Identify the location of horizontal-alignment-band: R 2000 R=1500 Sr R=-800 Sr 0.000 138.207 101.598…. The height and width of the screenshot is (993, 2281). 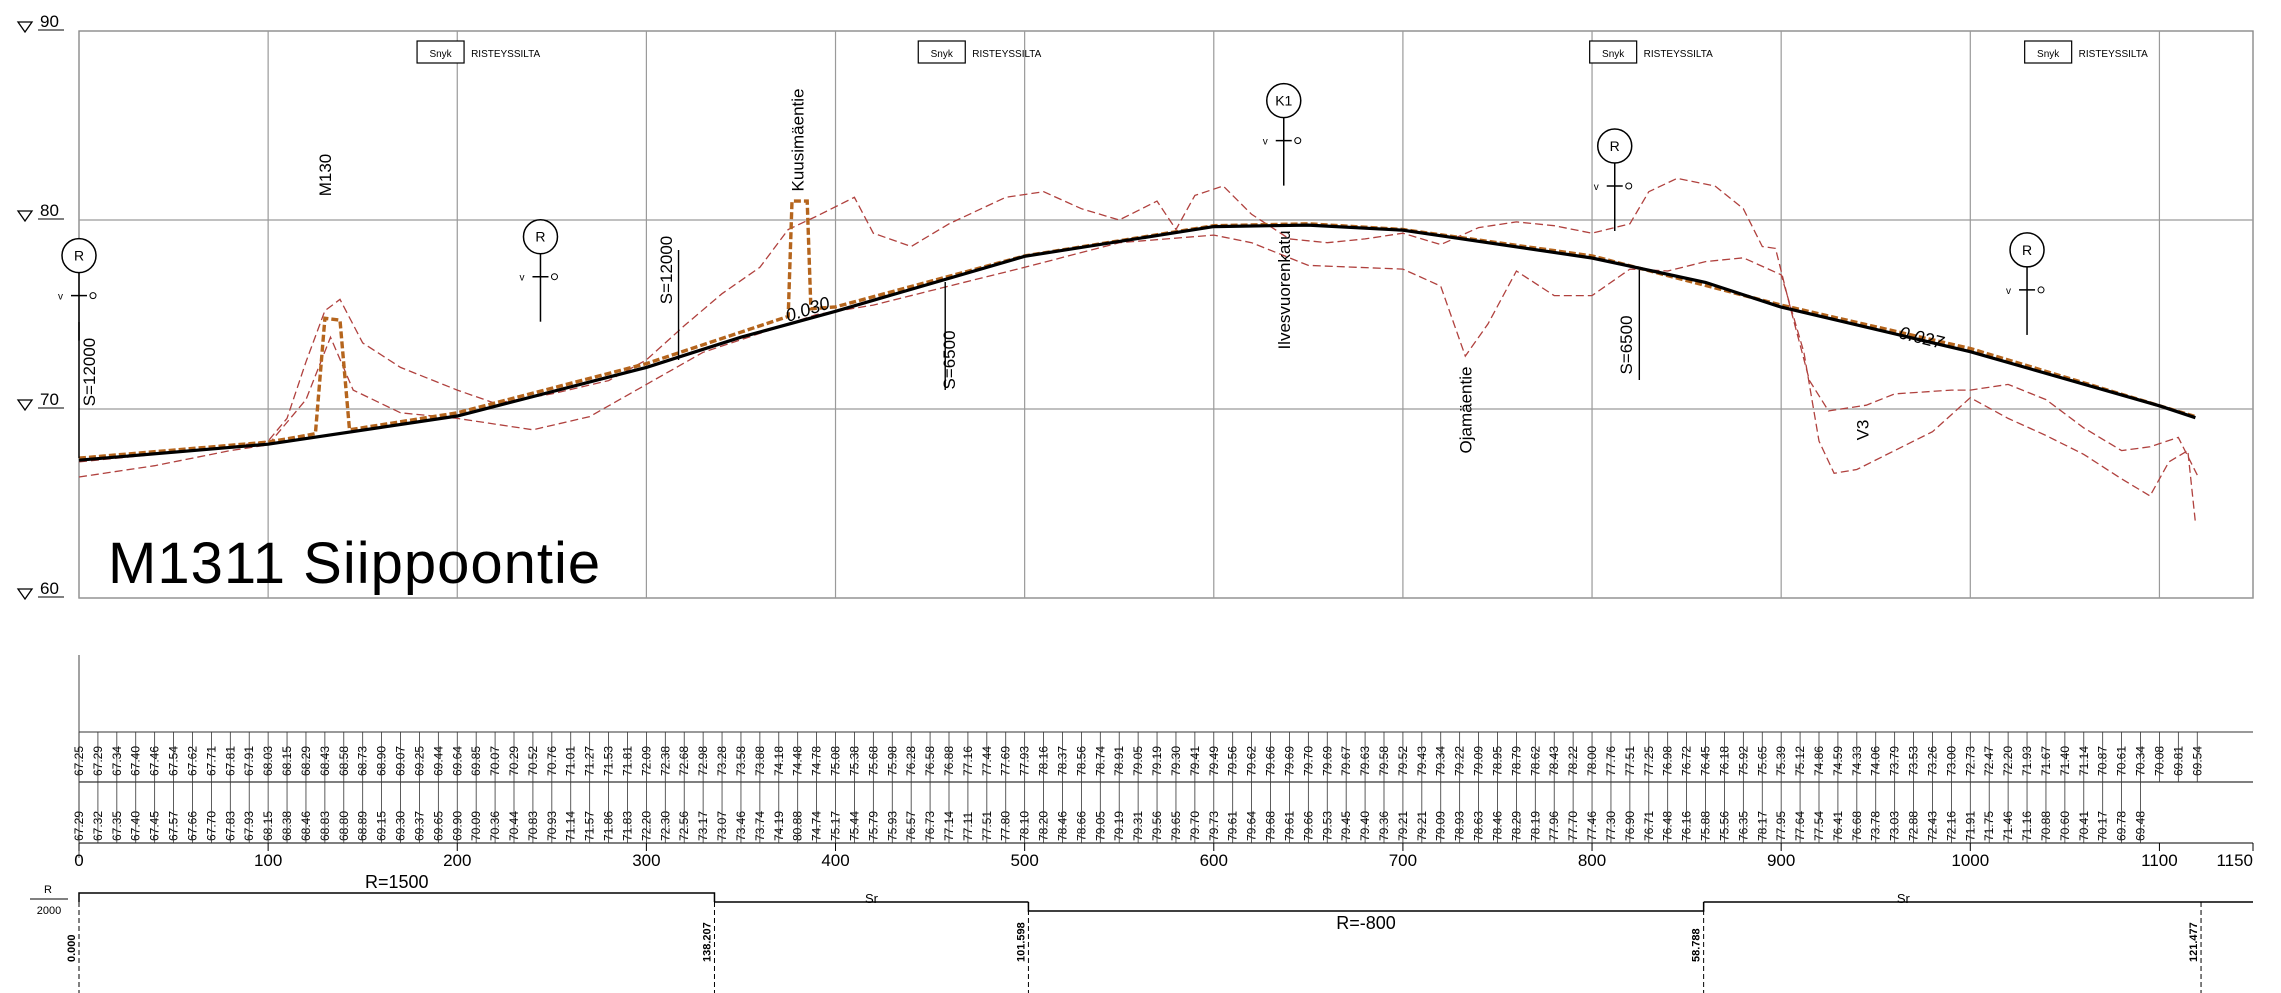
(1141, 932).